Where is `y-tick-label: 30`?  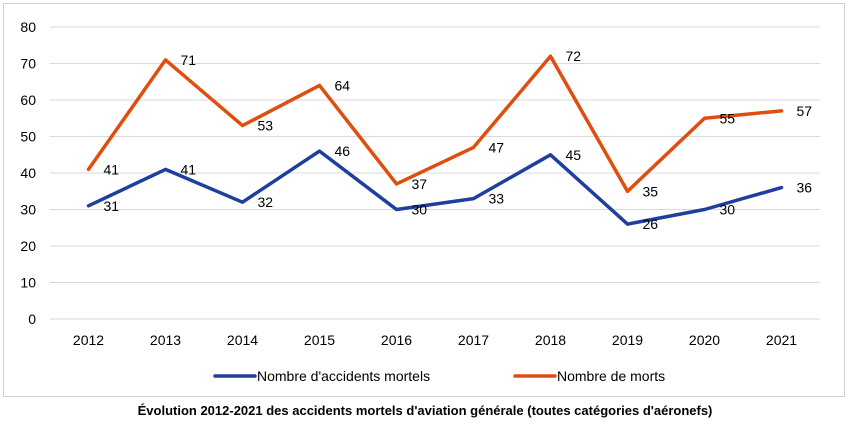
y-tick-label: 30 is located at coordinates (28, 210).